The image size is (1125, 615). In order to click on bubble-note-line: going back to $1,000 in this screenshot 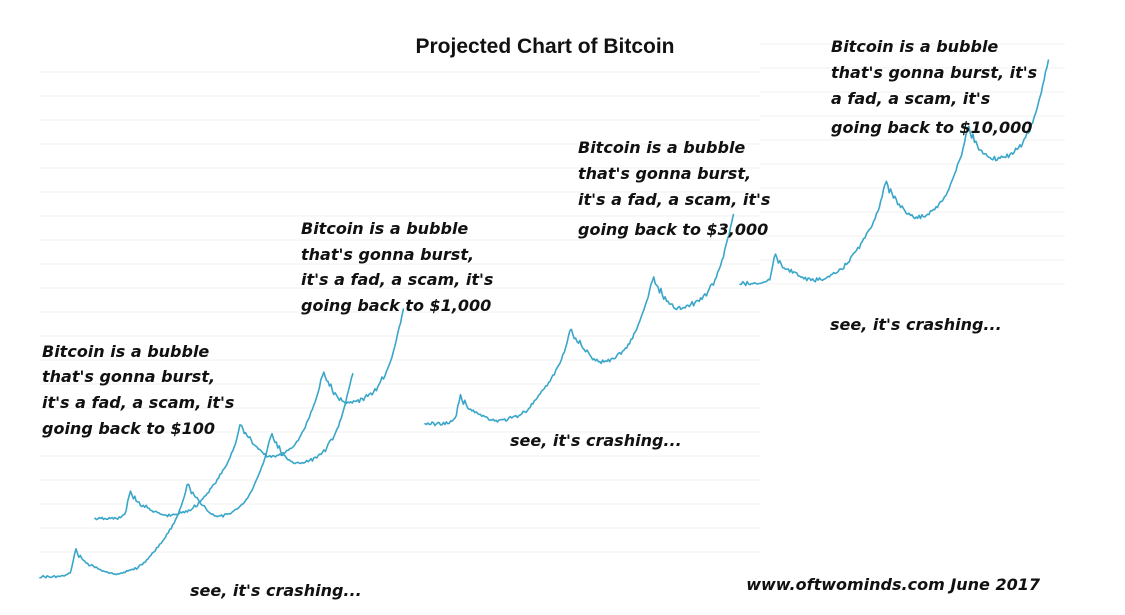, I will do `click(396, 305)`.